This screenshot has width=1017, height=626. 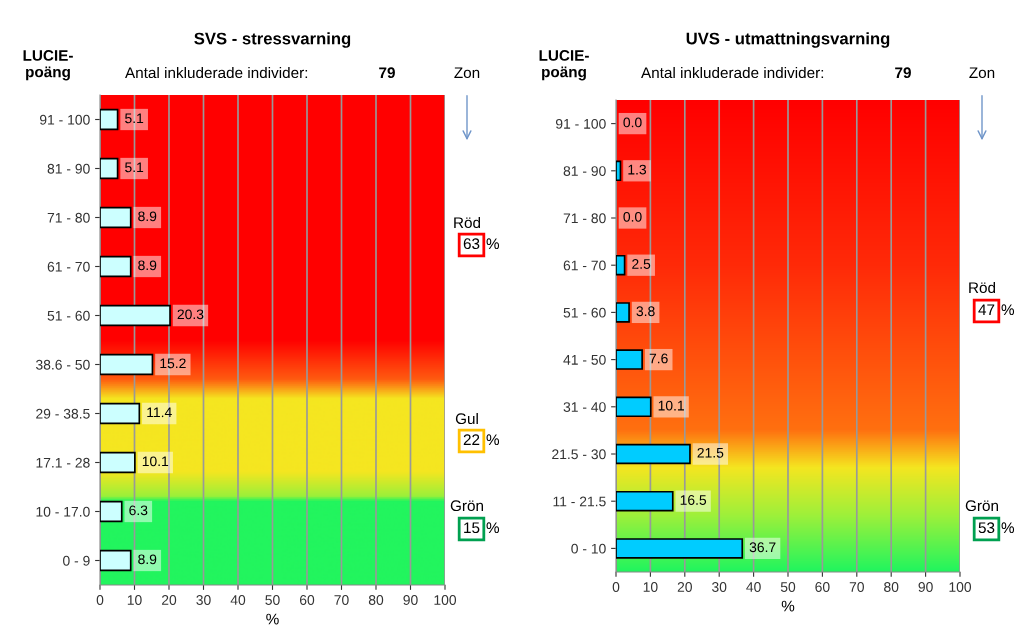 What do you see at coordinates (584, 407) in the screenshot?
I see `y-tick-label: 31 - 40` at bounding box center [584, 407].